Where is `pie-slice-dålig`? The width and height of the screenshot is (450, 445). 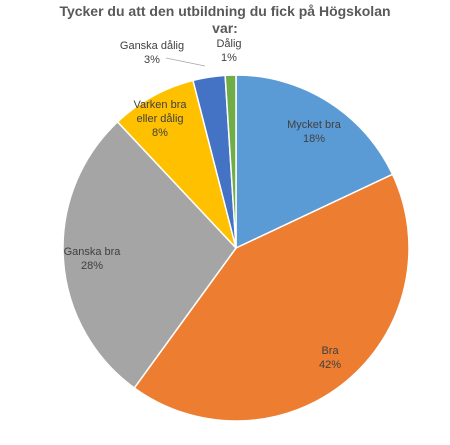 pie-slice-dålig is located at coordinates (230, 161).